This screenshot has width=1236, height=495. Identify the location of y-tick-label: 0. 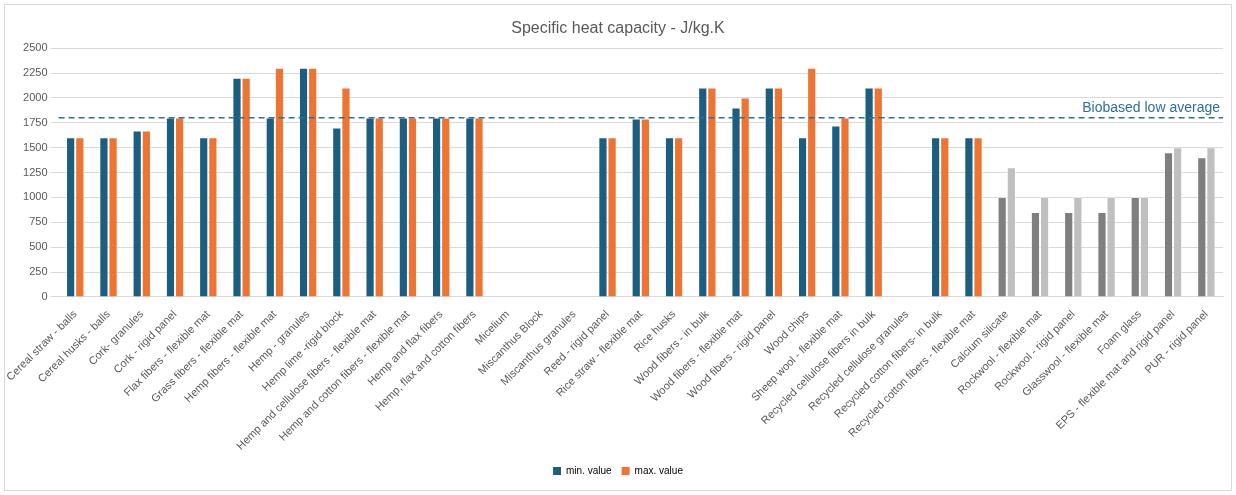
(44, 295).